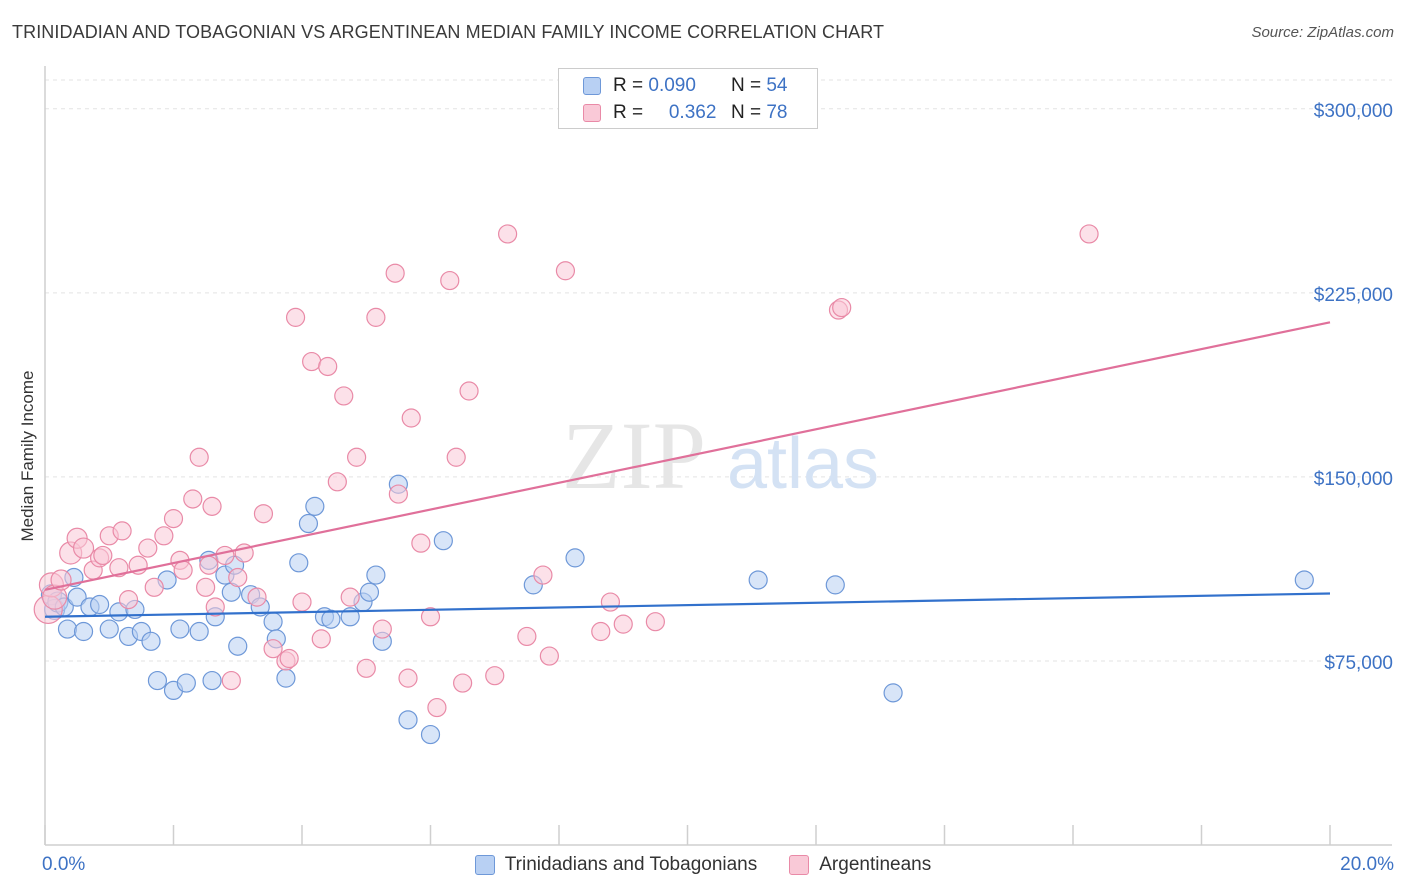 The width and height of the screenshot is (1406, 892). Describe the element at coordinates (1358, 663) in the screenshot. I see `y-tick-label: $75,000` at that location.